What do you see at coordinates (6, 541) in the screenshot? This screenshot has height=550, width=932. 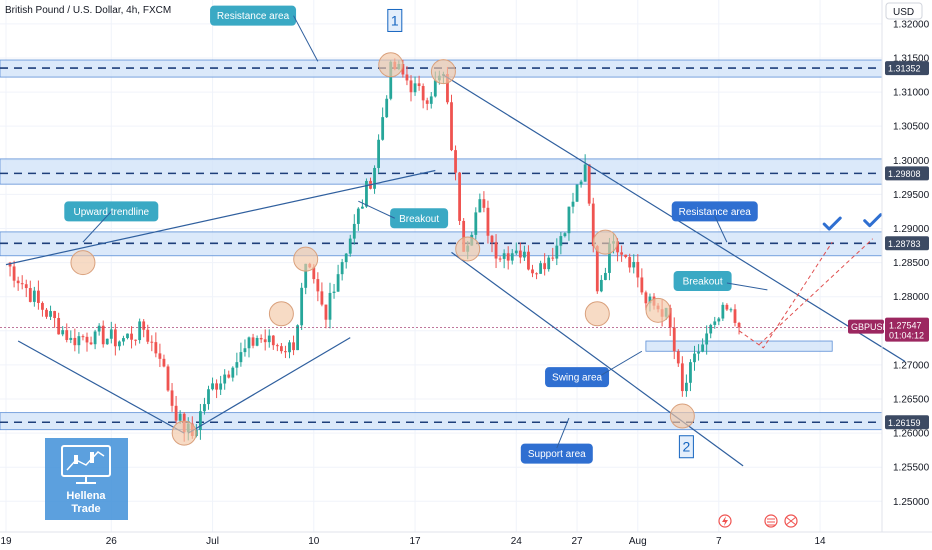 I see `time-tick-label: 19` at bounding box center [6, 541].